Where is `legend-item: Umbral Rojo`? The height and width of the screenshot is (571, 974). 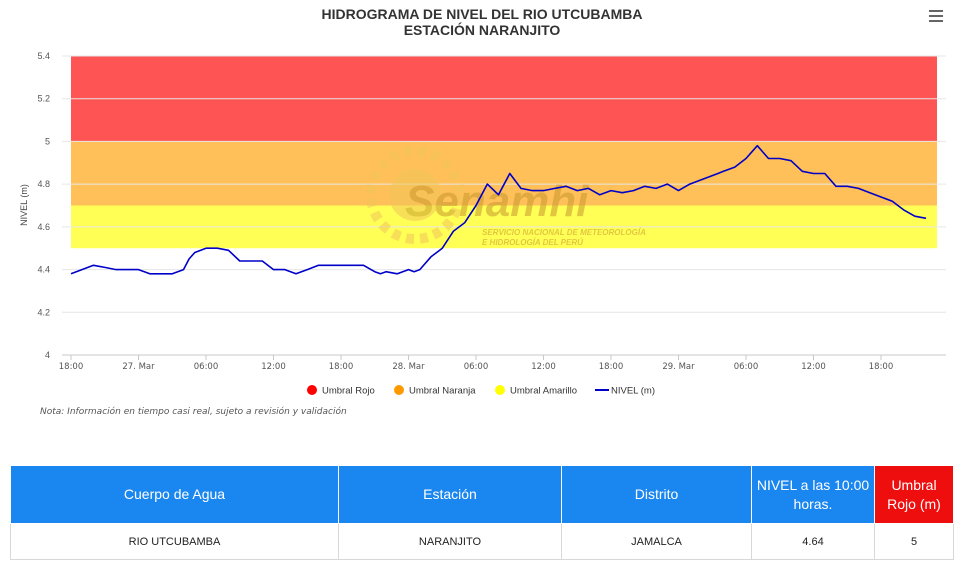
legend-item: Umbral Rojo is located at coordinates (348, 391).